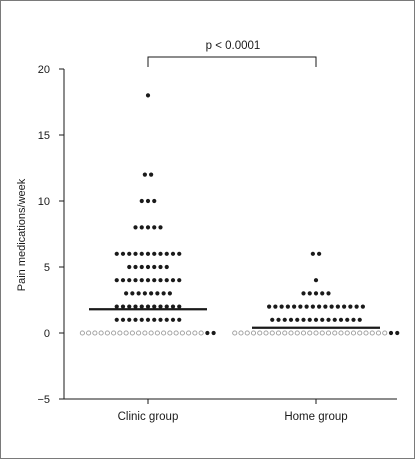 The height and width of the screenshot is (459, 415). Describe the element at coordinates (51, 235) in the screenshot. I see `y-axis: −5 0 5 10 15 20` at that location.